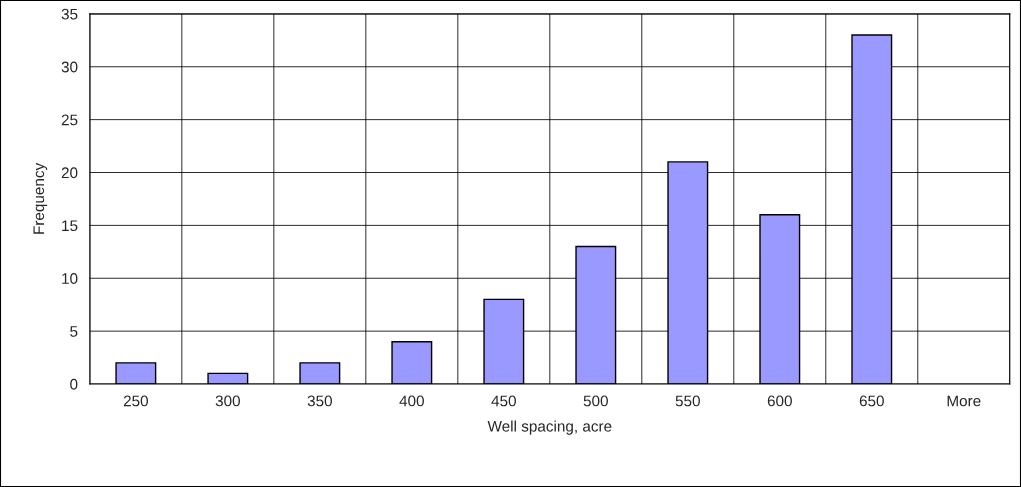 The height and width of the screenshot is (487, 1021). Describe the element at coordinates (319, 401) in the screenshot. I see `x-tick-label: 350` at that location.